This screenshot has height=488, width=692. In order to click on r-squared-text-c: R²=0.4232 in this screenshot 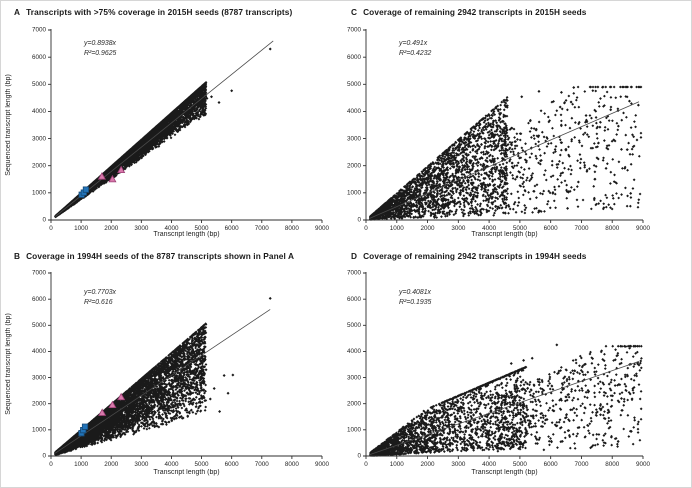, I will do `click(415, 53)`.